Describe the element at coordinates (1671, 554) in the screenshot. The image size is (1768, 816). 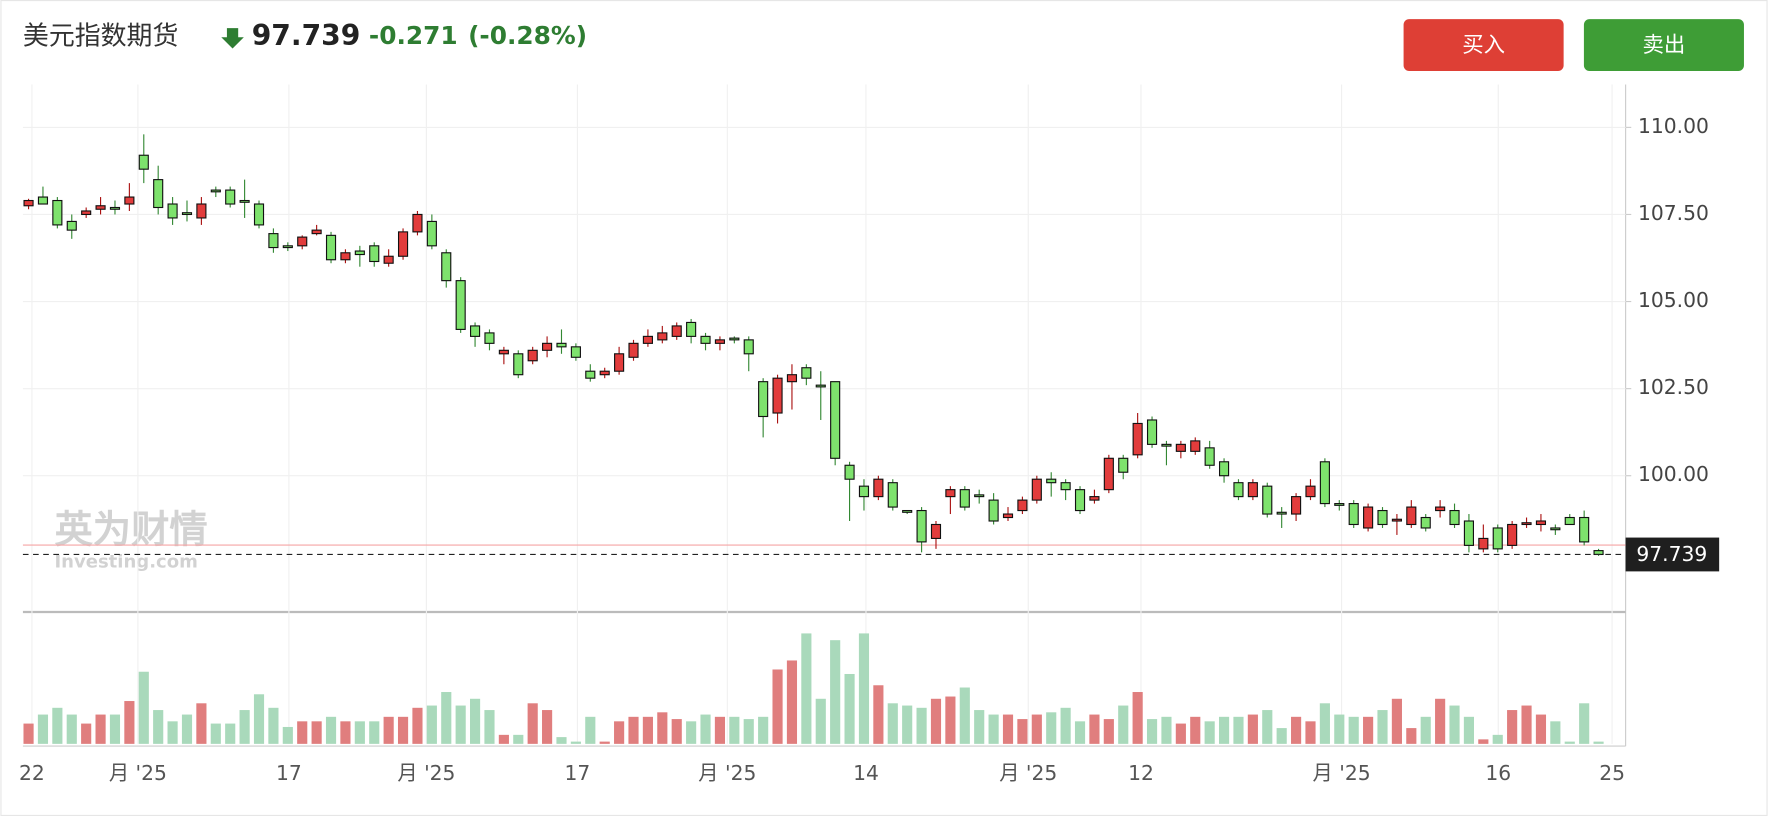
I see `price-tag-label: 97.739` at that location.